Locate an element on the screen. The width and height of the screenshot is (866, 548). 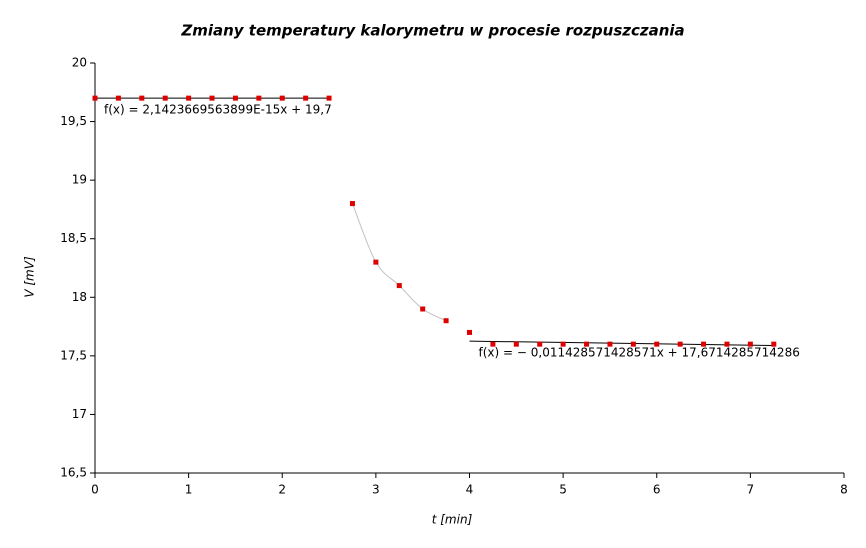
smooth-line is located at coordinates (399, 262).